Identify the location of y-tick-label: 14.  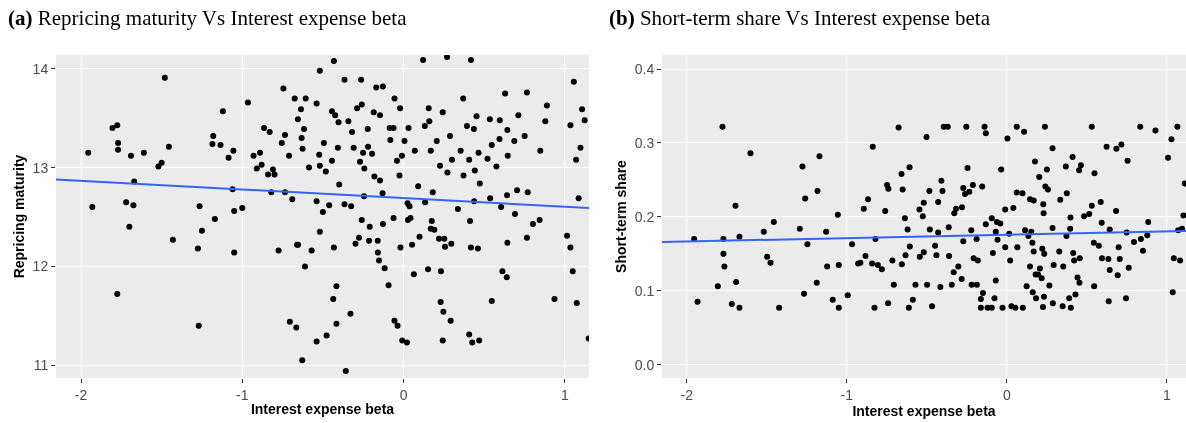
(40, 68).